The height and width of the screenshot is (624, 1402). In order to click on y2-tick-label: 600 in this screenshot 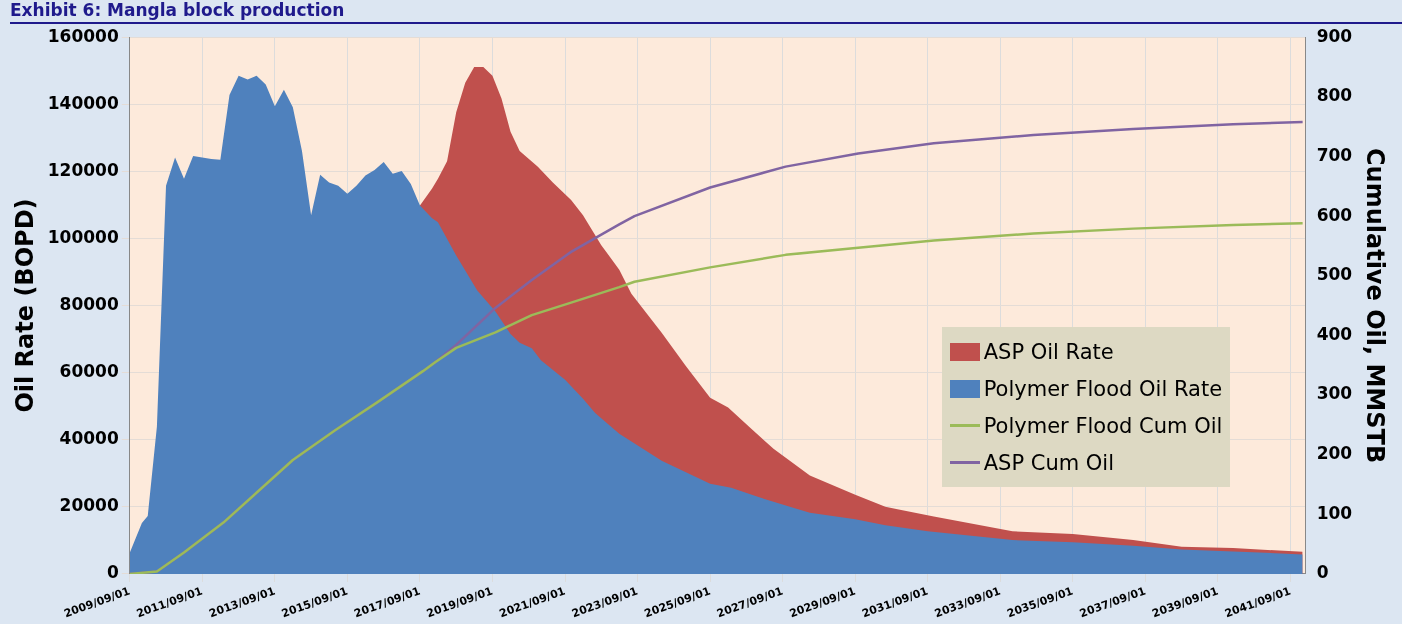, I will do `click(1334, 214)`.